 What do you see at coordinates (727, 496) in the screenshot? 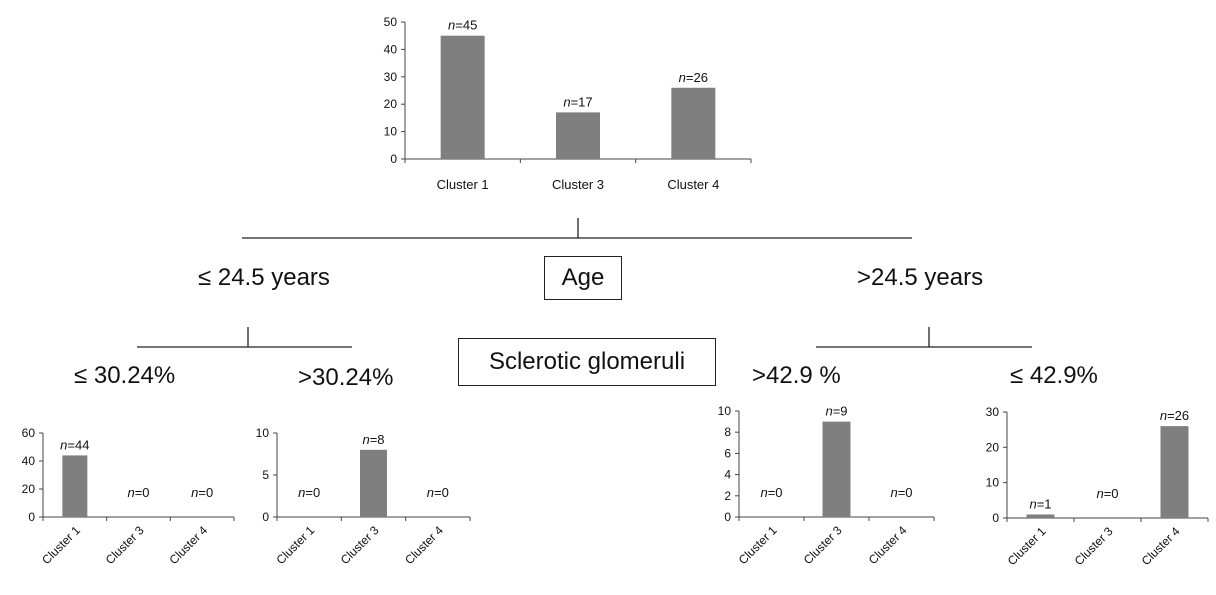
I see `y-tick-label: 2` at bounding box center [727, 496].